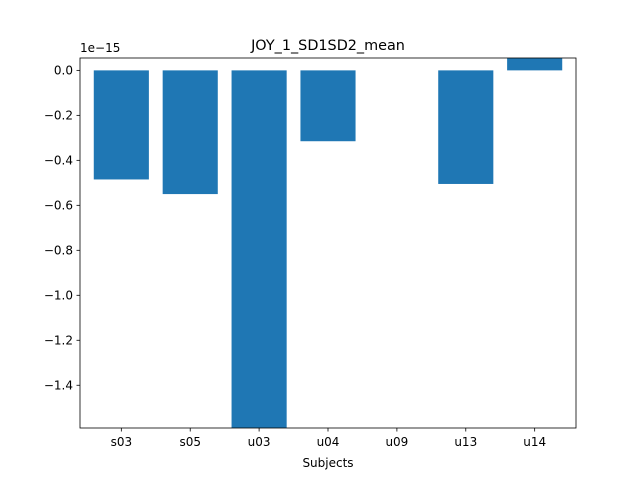  What do you see at coordinates (58, 206) in the screenshot?
I see `y-tick-label: −0.6` at bounding box center [58, 206].